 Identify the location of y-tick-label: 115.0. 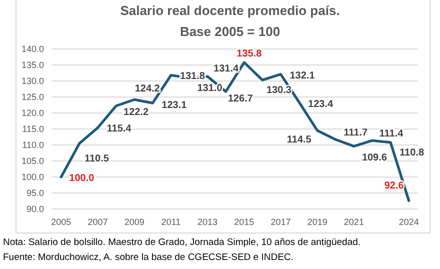
(33, 129).